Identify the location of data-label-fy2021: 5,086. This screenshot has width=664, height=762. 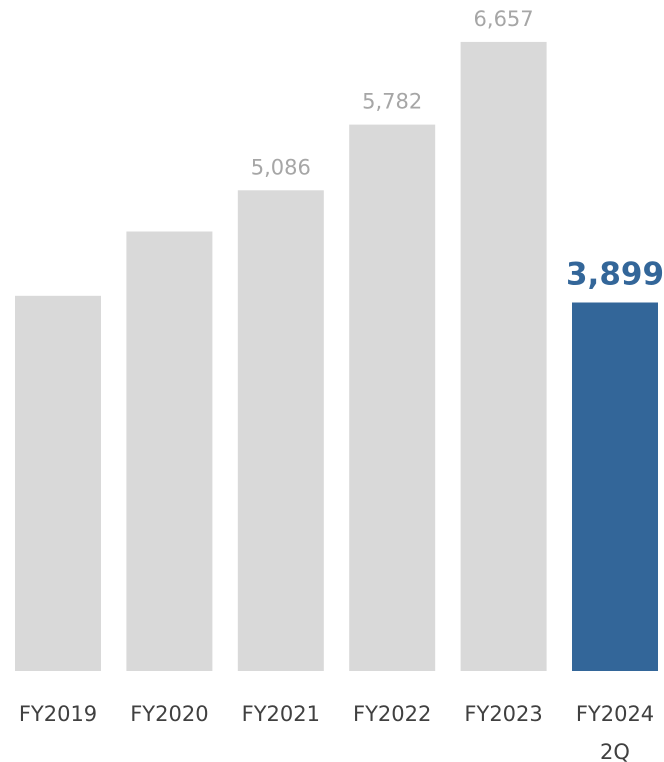
(281, 167).